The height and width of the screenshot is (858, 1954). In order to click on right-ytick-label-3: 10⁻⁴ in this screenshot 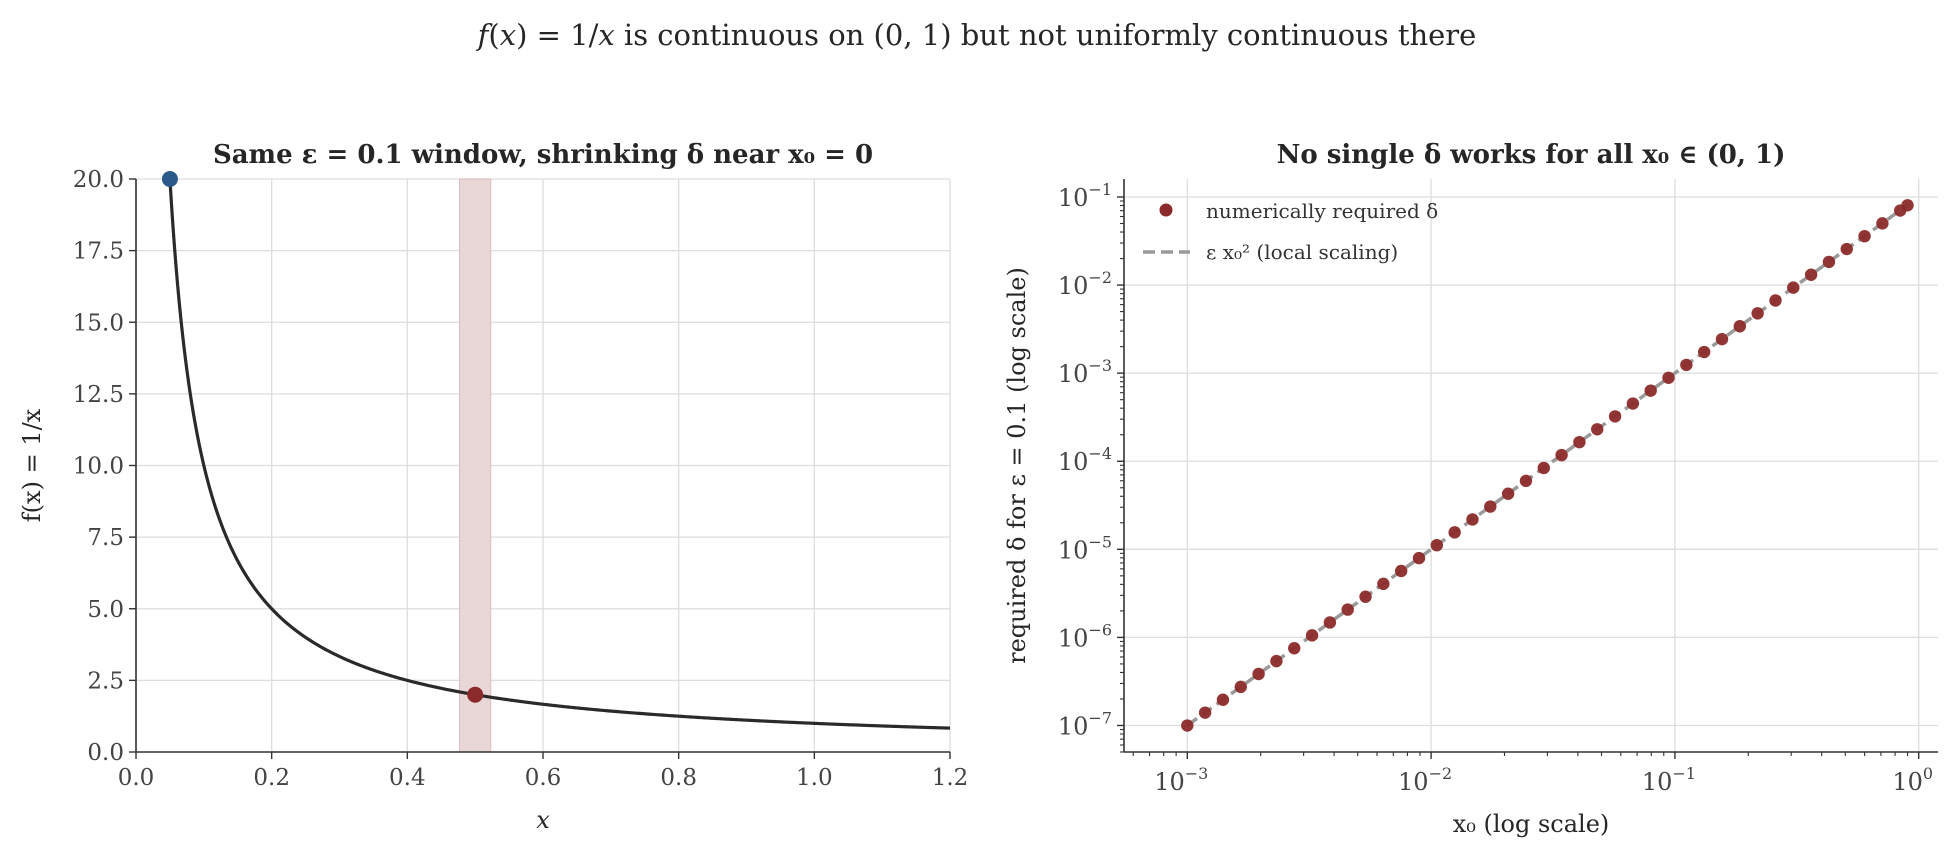, I will do `click(1085, 460)`.